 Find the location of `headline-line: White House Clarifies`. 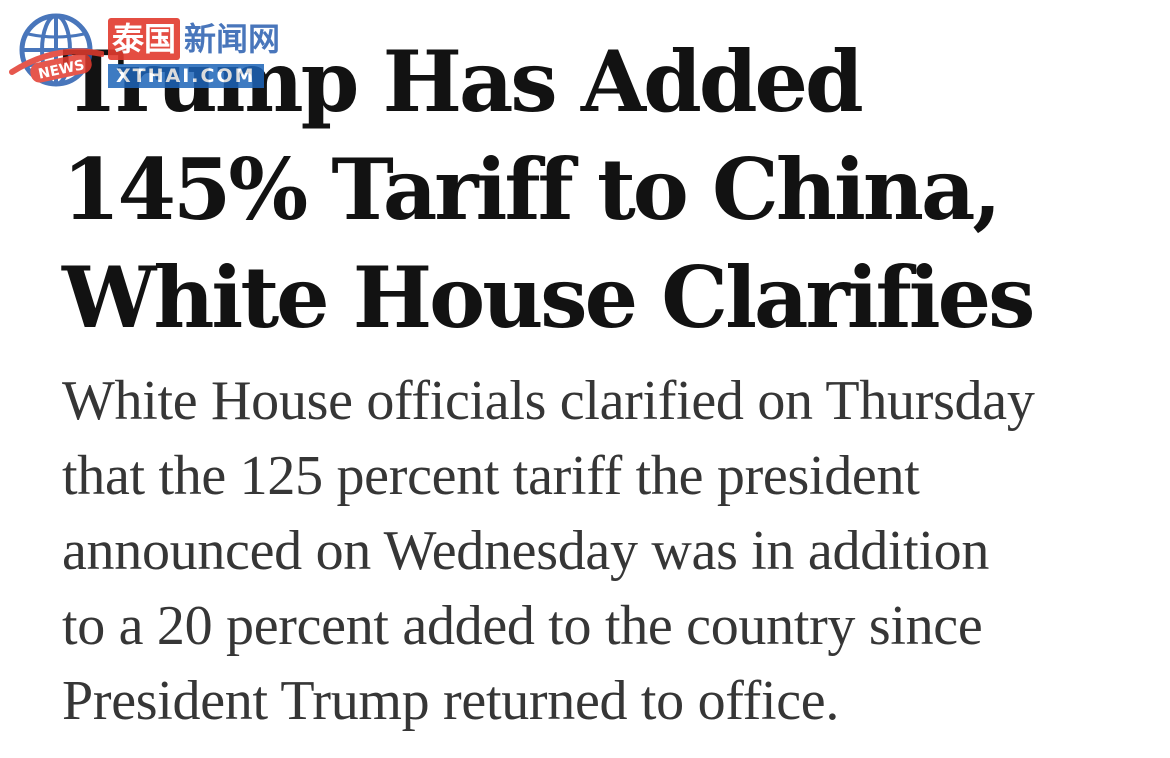

headline-line: White House Clarifies is located at coordinates (548, 297).